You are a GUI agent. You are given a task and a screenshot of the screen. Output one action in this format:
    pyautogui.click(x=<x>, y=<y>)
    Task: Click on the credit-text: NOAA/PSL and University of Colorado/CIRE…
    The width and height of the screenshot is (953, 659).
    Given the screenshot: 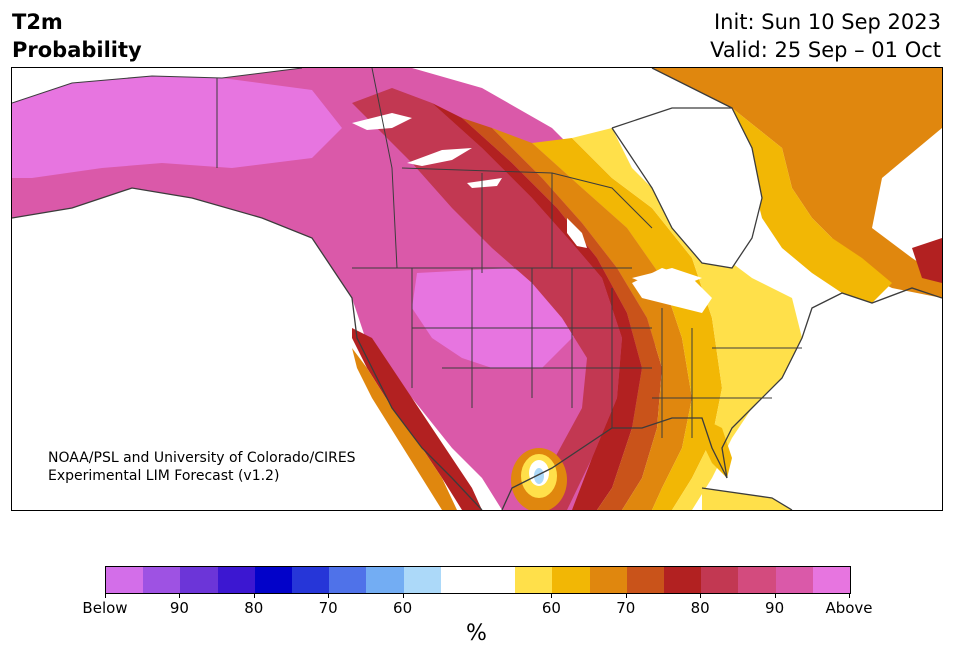 What is the action you would take?
    pyautogui.click(x=202, y=467)
    